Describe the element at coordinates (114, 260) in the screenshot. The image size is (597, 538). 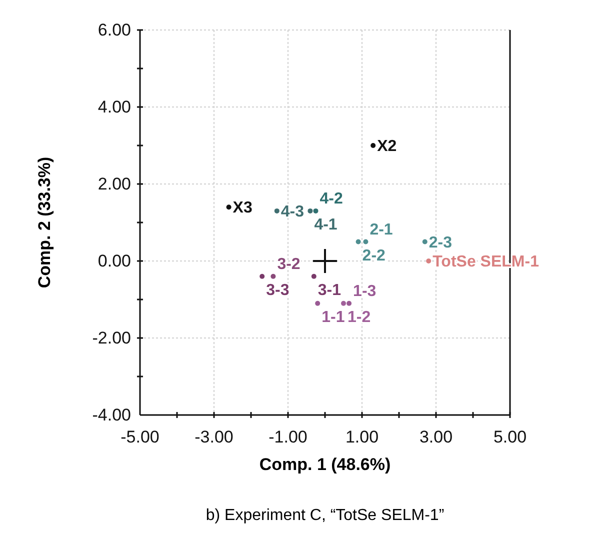
I see `y-tick-label: 0.00` at that location.